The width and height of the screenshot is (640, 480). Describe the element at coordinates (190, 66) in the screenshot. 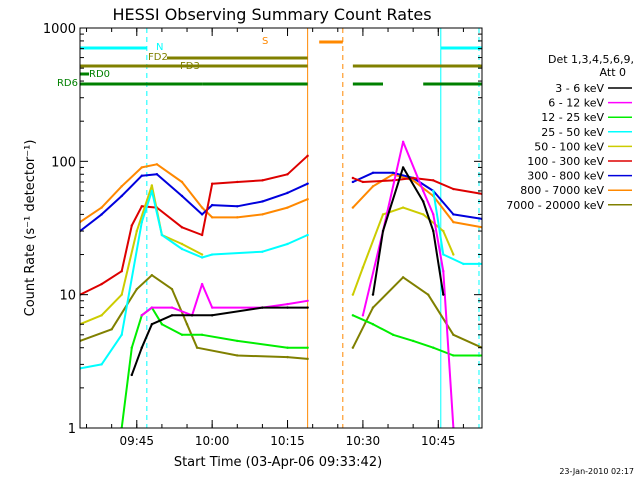

I see `flag-label-fd3: FD3` at that location.